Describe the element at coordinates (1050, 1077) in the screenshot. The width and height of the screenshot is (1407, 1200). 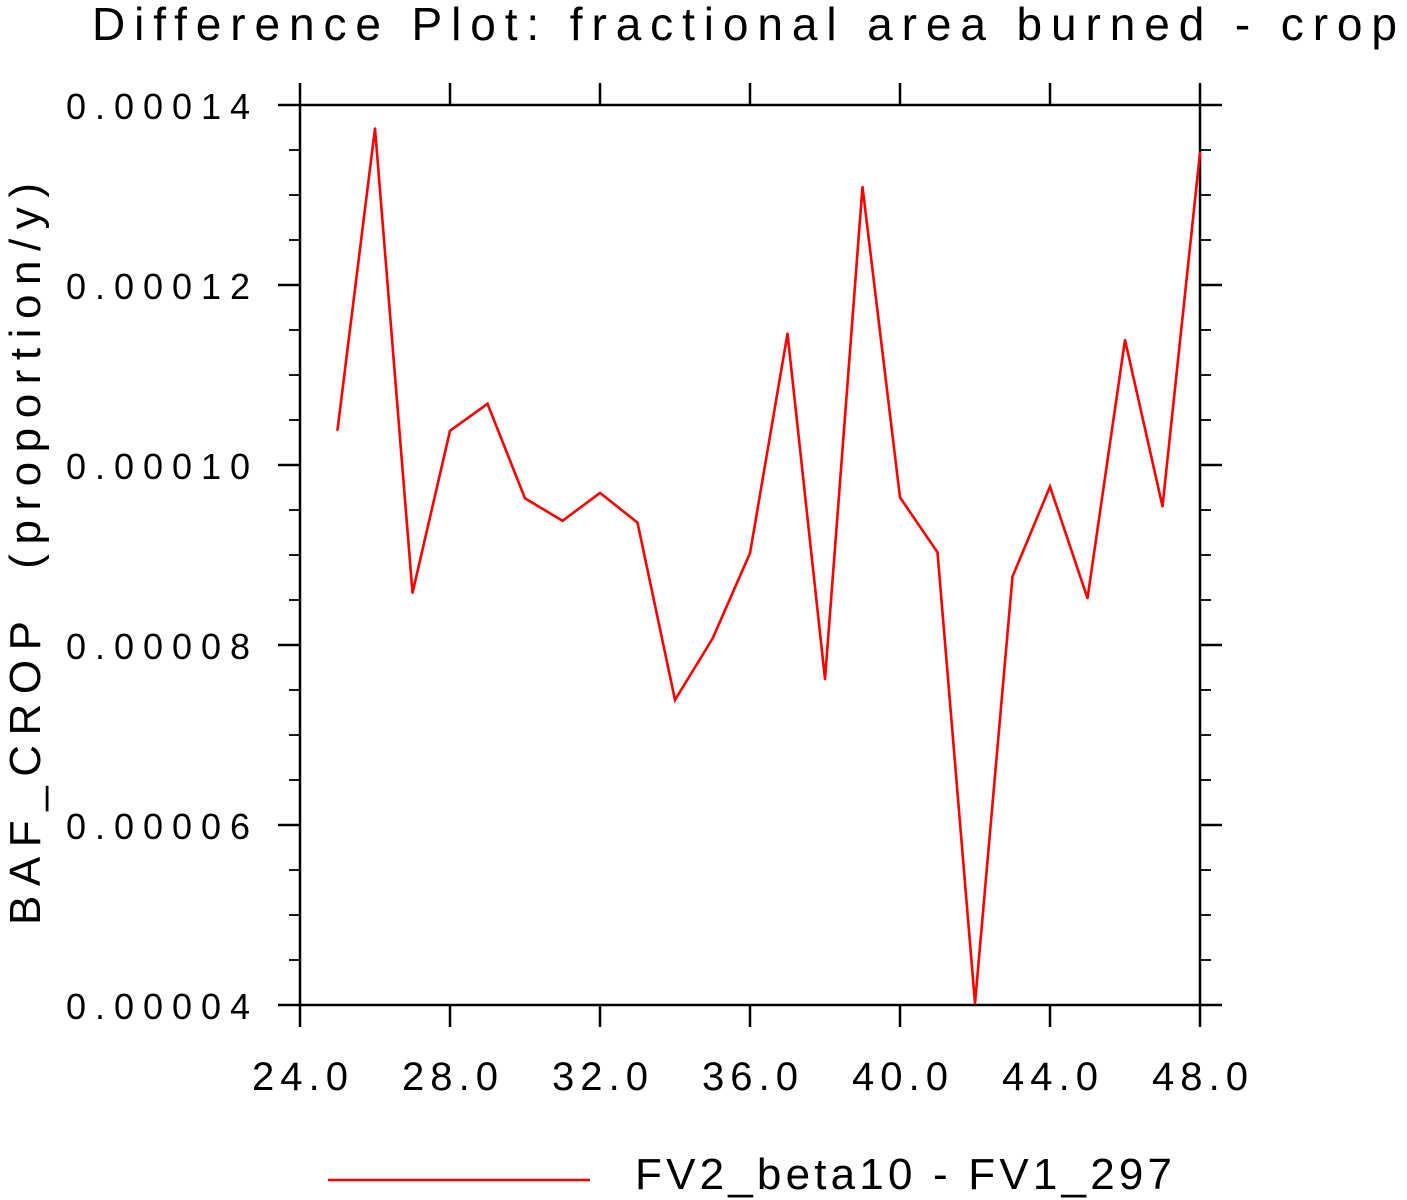
I see `x-tick-label: 44.0` at that location.